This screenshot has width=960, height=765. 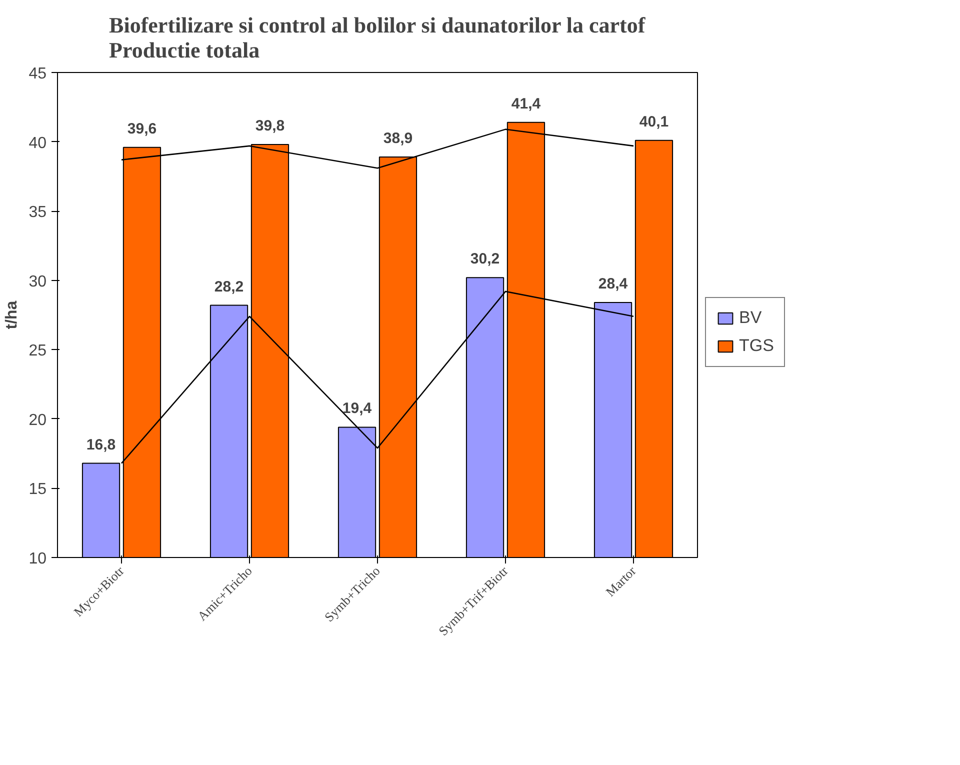 What do you see at coordinates (398, 139) in the screenshot?
I see `data-label: 38,9` at bounding box center [398, 139].